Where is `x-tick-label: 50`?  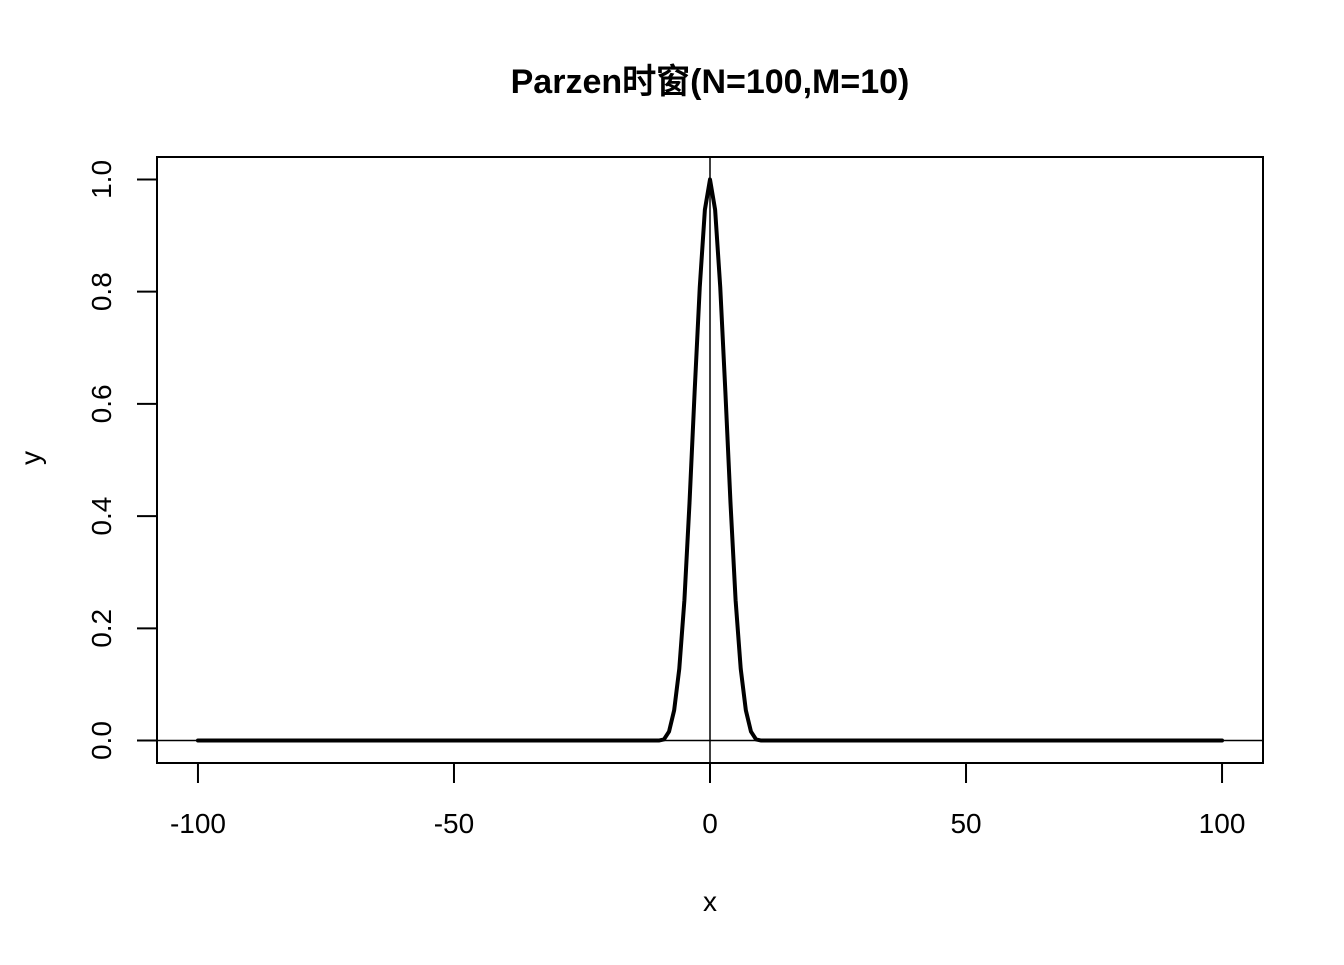 x-tick-label: 50 is located at coordinates (965, 823).